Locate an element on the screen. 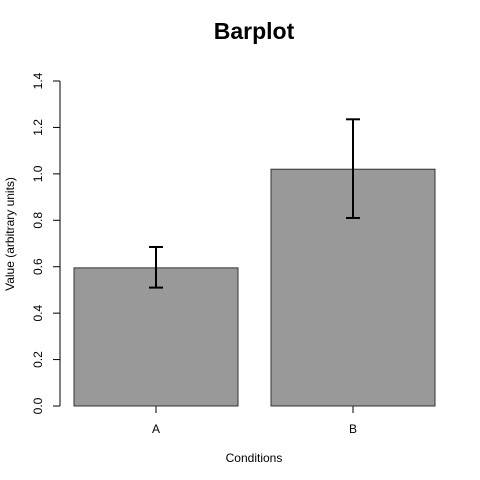  y-tick-label: 1.4 is located at coordinates (38, 80).